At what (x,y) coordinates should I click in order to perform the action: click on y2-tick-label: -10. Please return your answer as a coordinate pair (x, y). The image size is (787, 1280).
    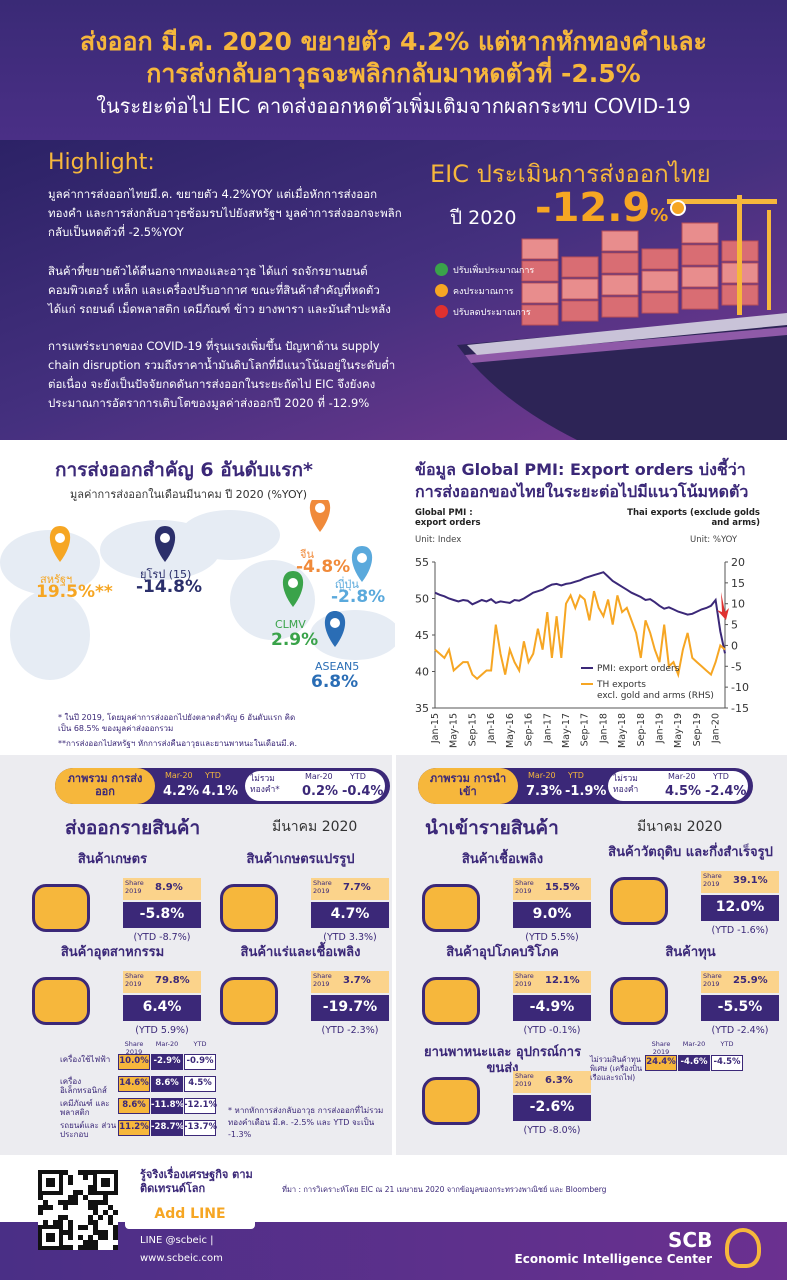
    Looking at the image, I should click on (740, 687).